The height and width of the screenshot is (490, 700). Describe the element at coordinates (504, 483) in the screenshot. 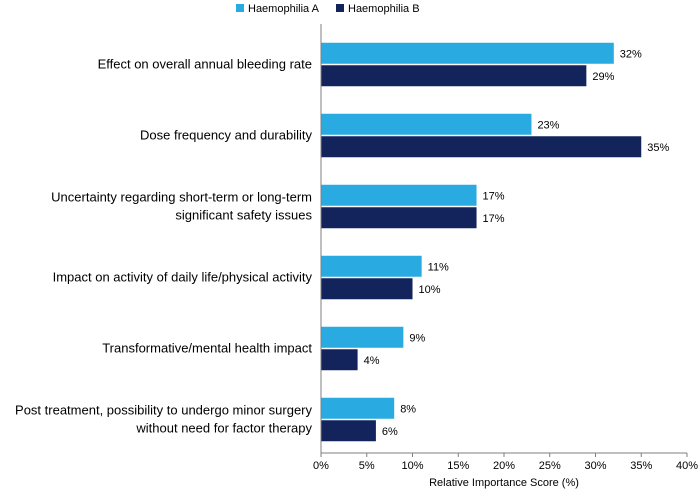

I see `x-axis-title: Relative Importance Score (%)` at that location.